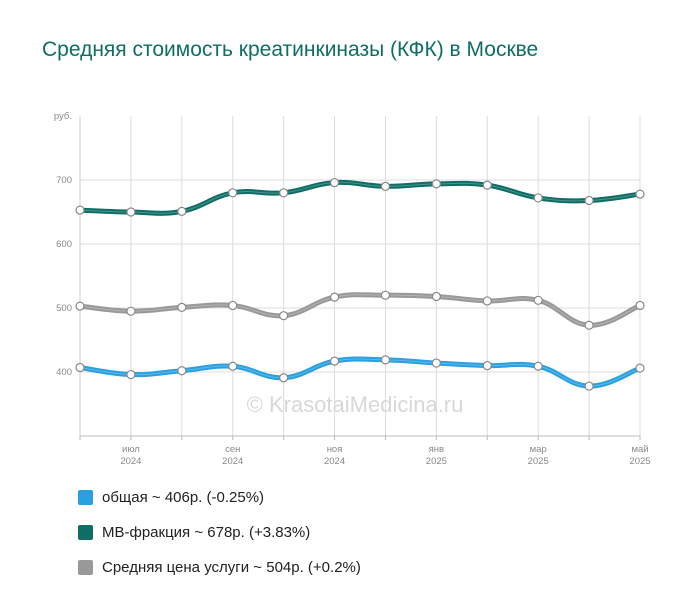  What do you see at coordinates (232, 449) in the screenshot?
I see `x-tick-label-month: сен` at bounding box center [232, 449].